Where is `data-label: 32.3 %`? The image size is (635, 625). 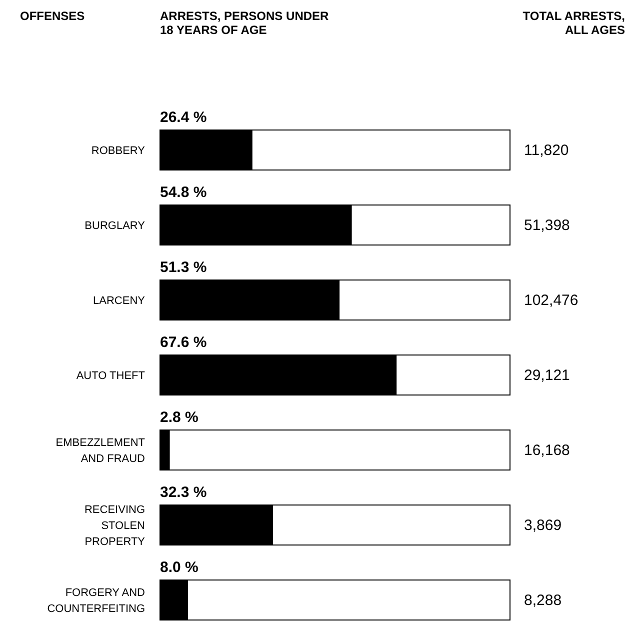
data-label: 32.3 % is located at coordinates (183, 492).